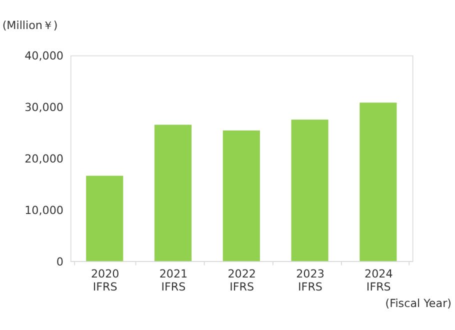 The width and height of the screenshot is (455, 330). What do you see at coordinates (44, 56) in the screenshot?
I see `y-tick-label: 40,000` at bounding box center [44, 56].